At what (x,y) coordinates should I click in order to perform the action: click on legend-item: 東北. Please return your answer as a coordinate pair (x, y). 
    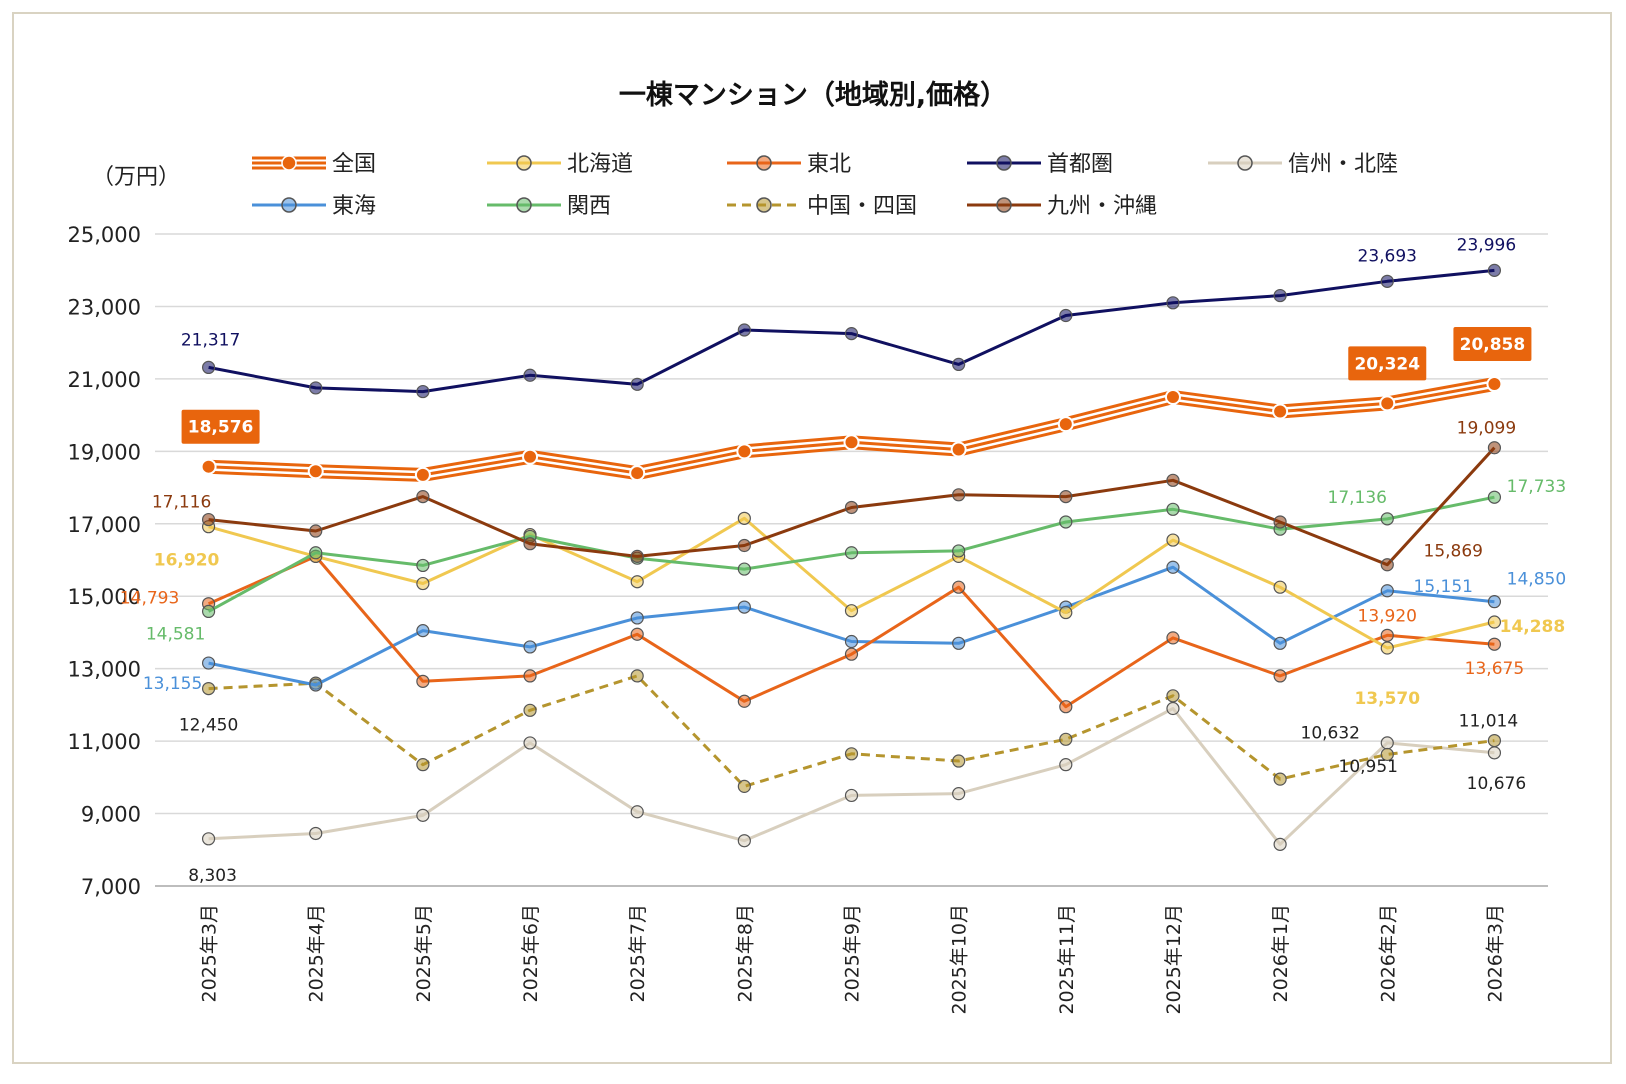
    Looking at the image, I should click on (789, 164).